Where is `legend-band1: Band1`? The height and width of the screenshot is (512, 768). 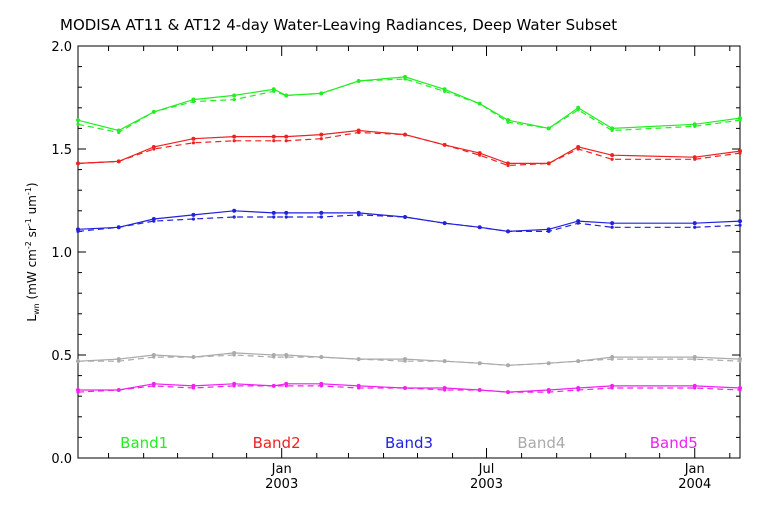 legend-band1: Band1 is located at coordinates (144, 443).